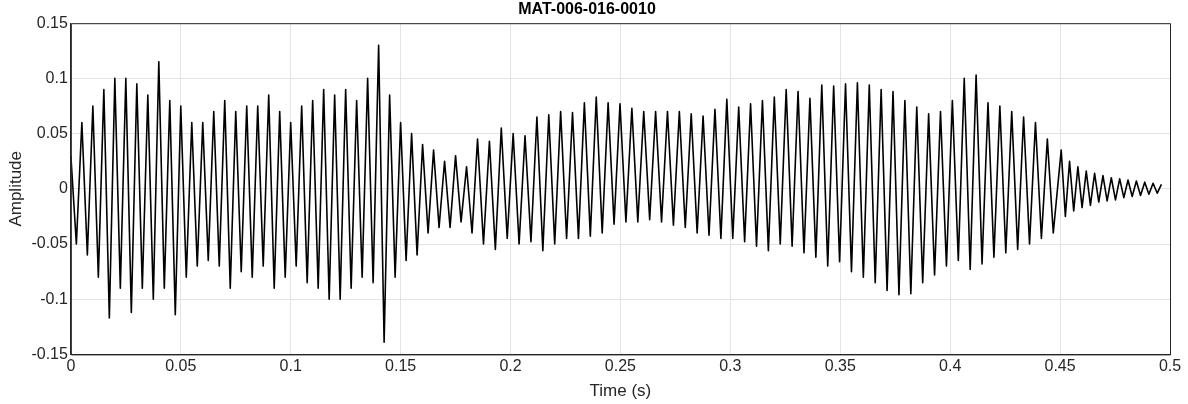  What do you see at coordinates (1060, 366) in the screenshot?
I see `x-tick-label: 0.45` at bounding box center [1060, 366].